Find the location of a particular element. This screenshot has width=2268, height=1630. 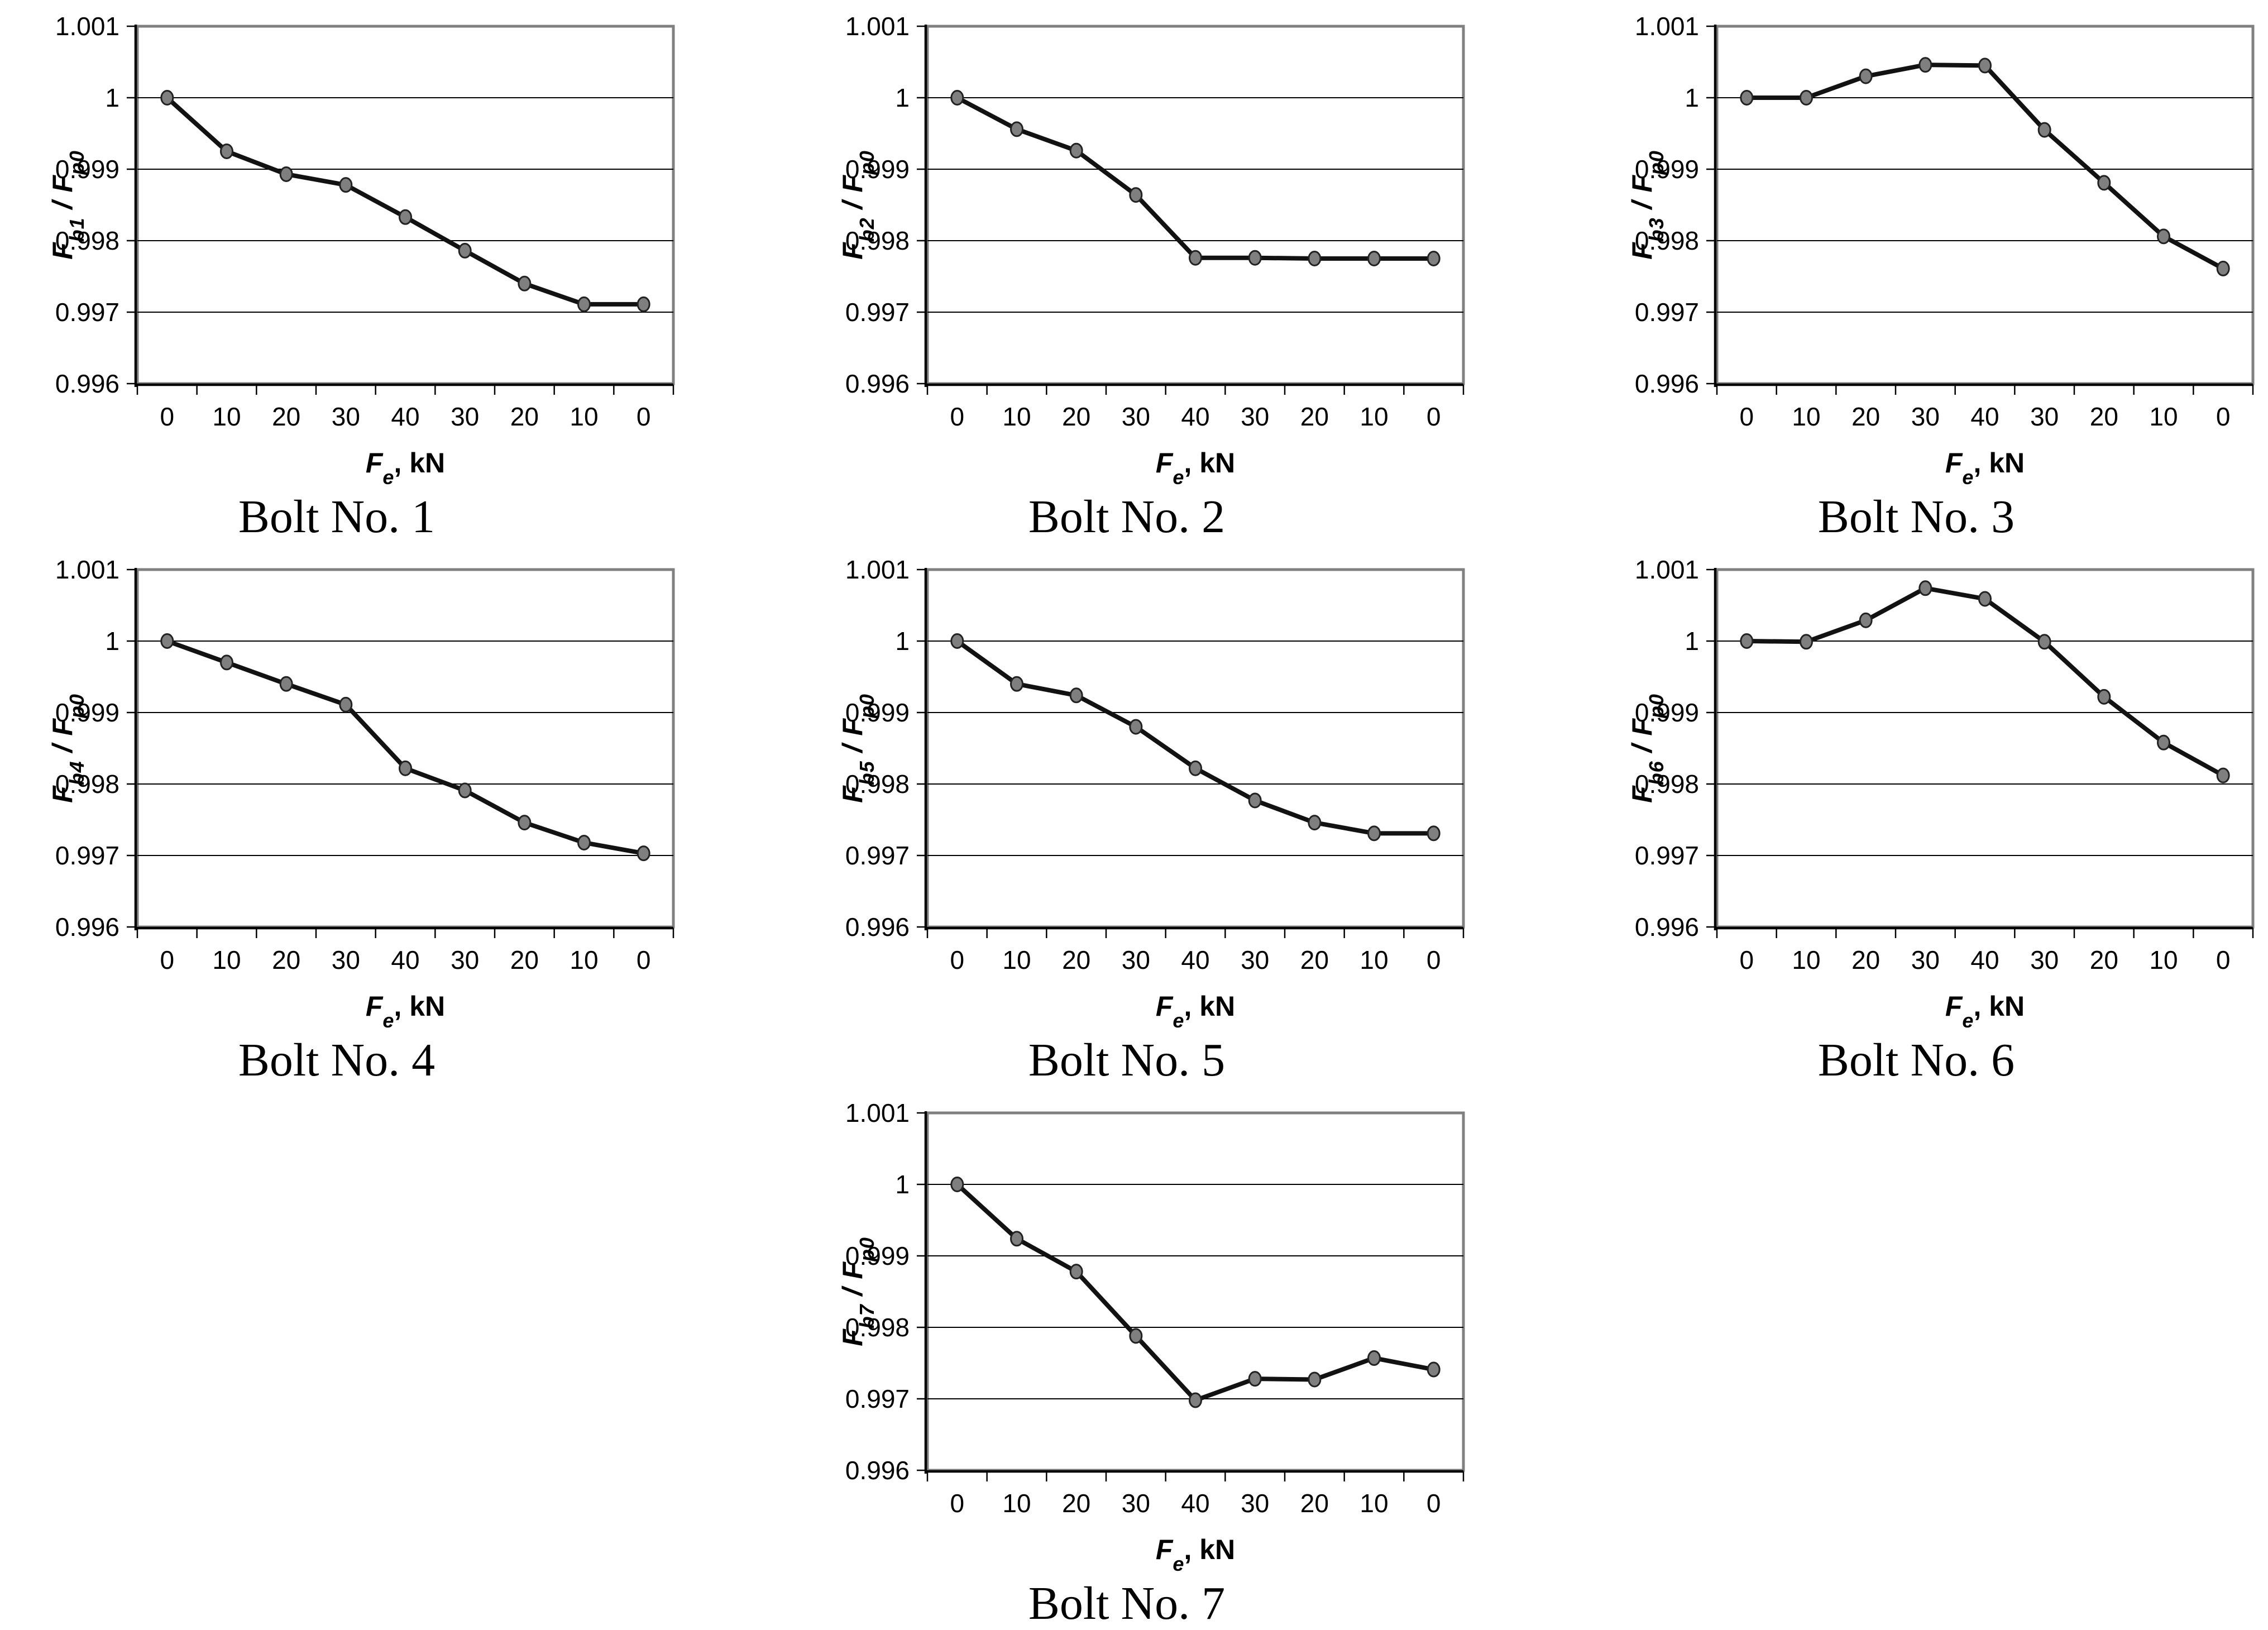

chart-title: Bolt No. 4 is located at coordinates (337, 1060).